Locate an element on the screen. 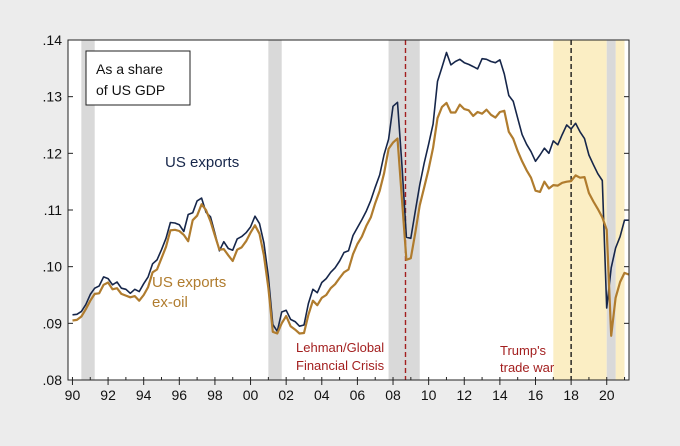 The image size is (680, 446). y-tick-label: .09 is located at coordinates (53, 323).